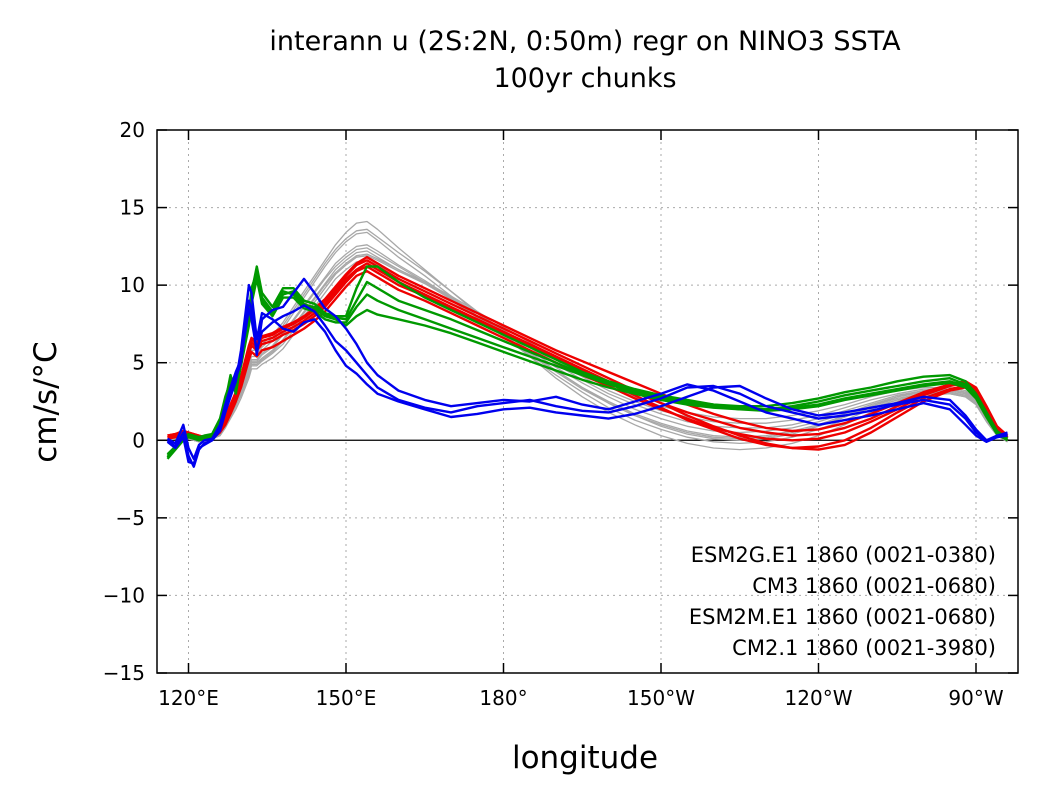 Image resolution: width=1058 pixels, height=797 pixels. What do you see at coordinates (864, 648) in the screenshot?
I see `legend-entry: CM2.1 1860 (0021-3980)` at bounding box center [864, 648].